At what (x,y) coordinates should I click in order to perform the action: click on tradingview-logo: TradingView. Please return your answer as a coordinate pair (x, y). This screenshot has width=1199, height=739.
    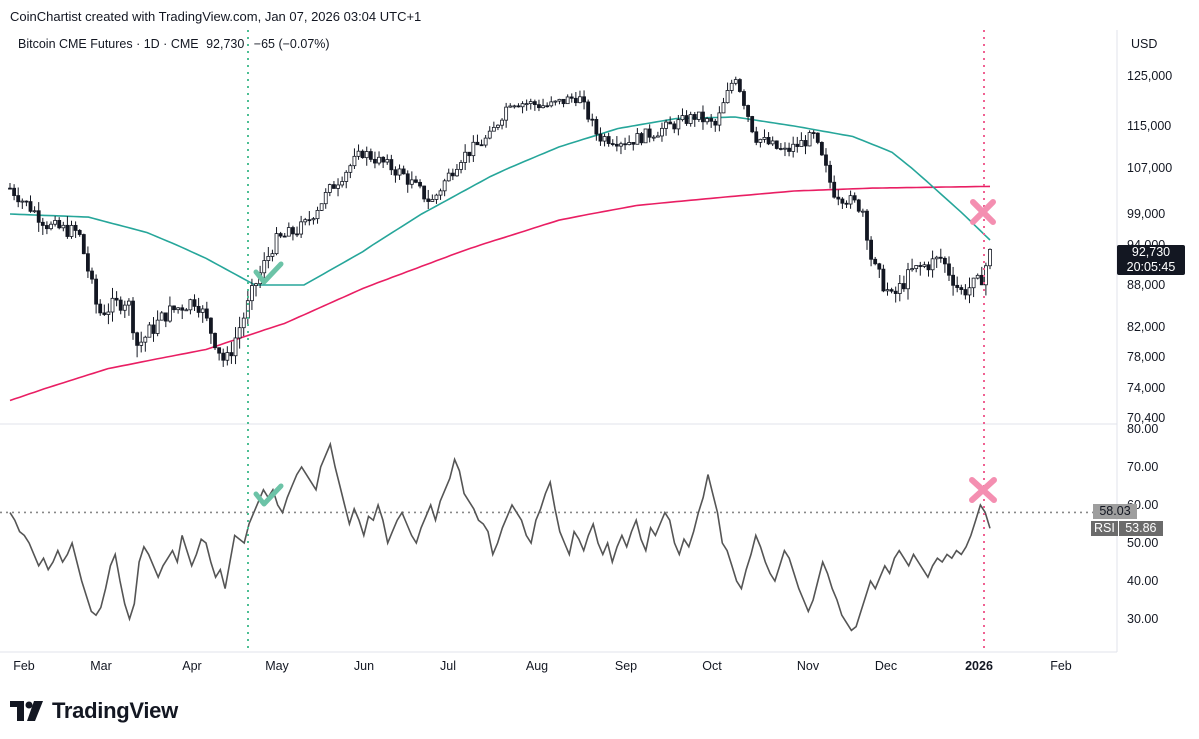
    Looking at the image, I should click on (94, 711).